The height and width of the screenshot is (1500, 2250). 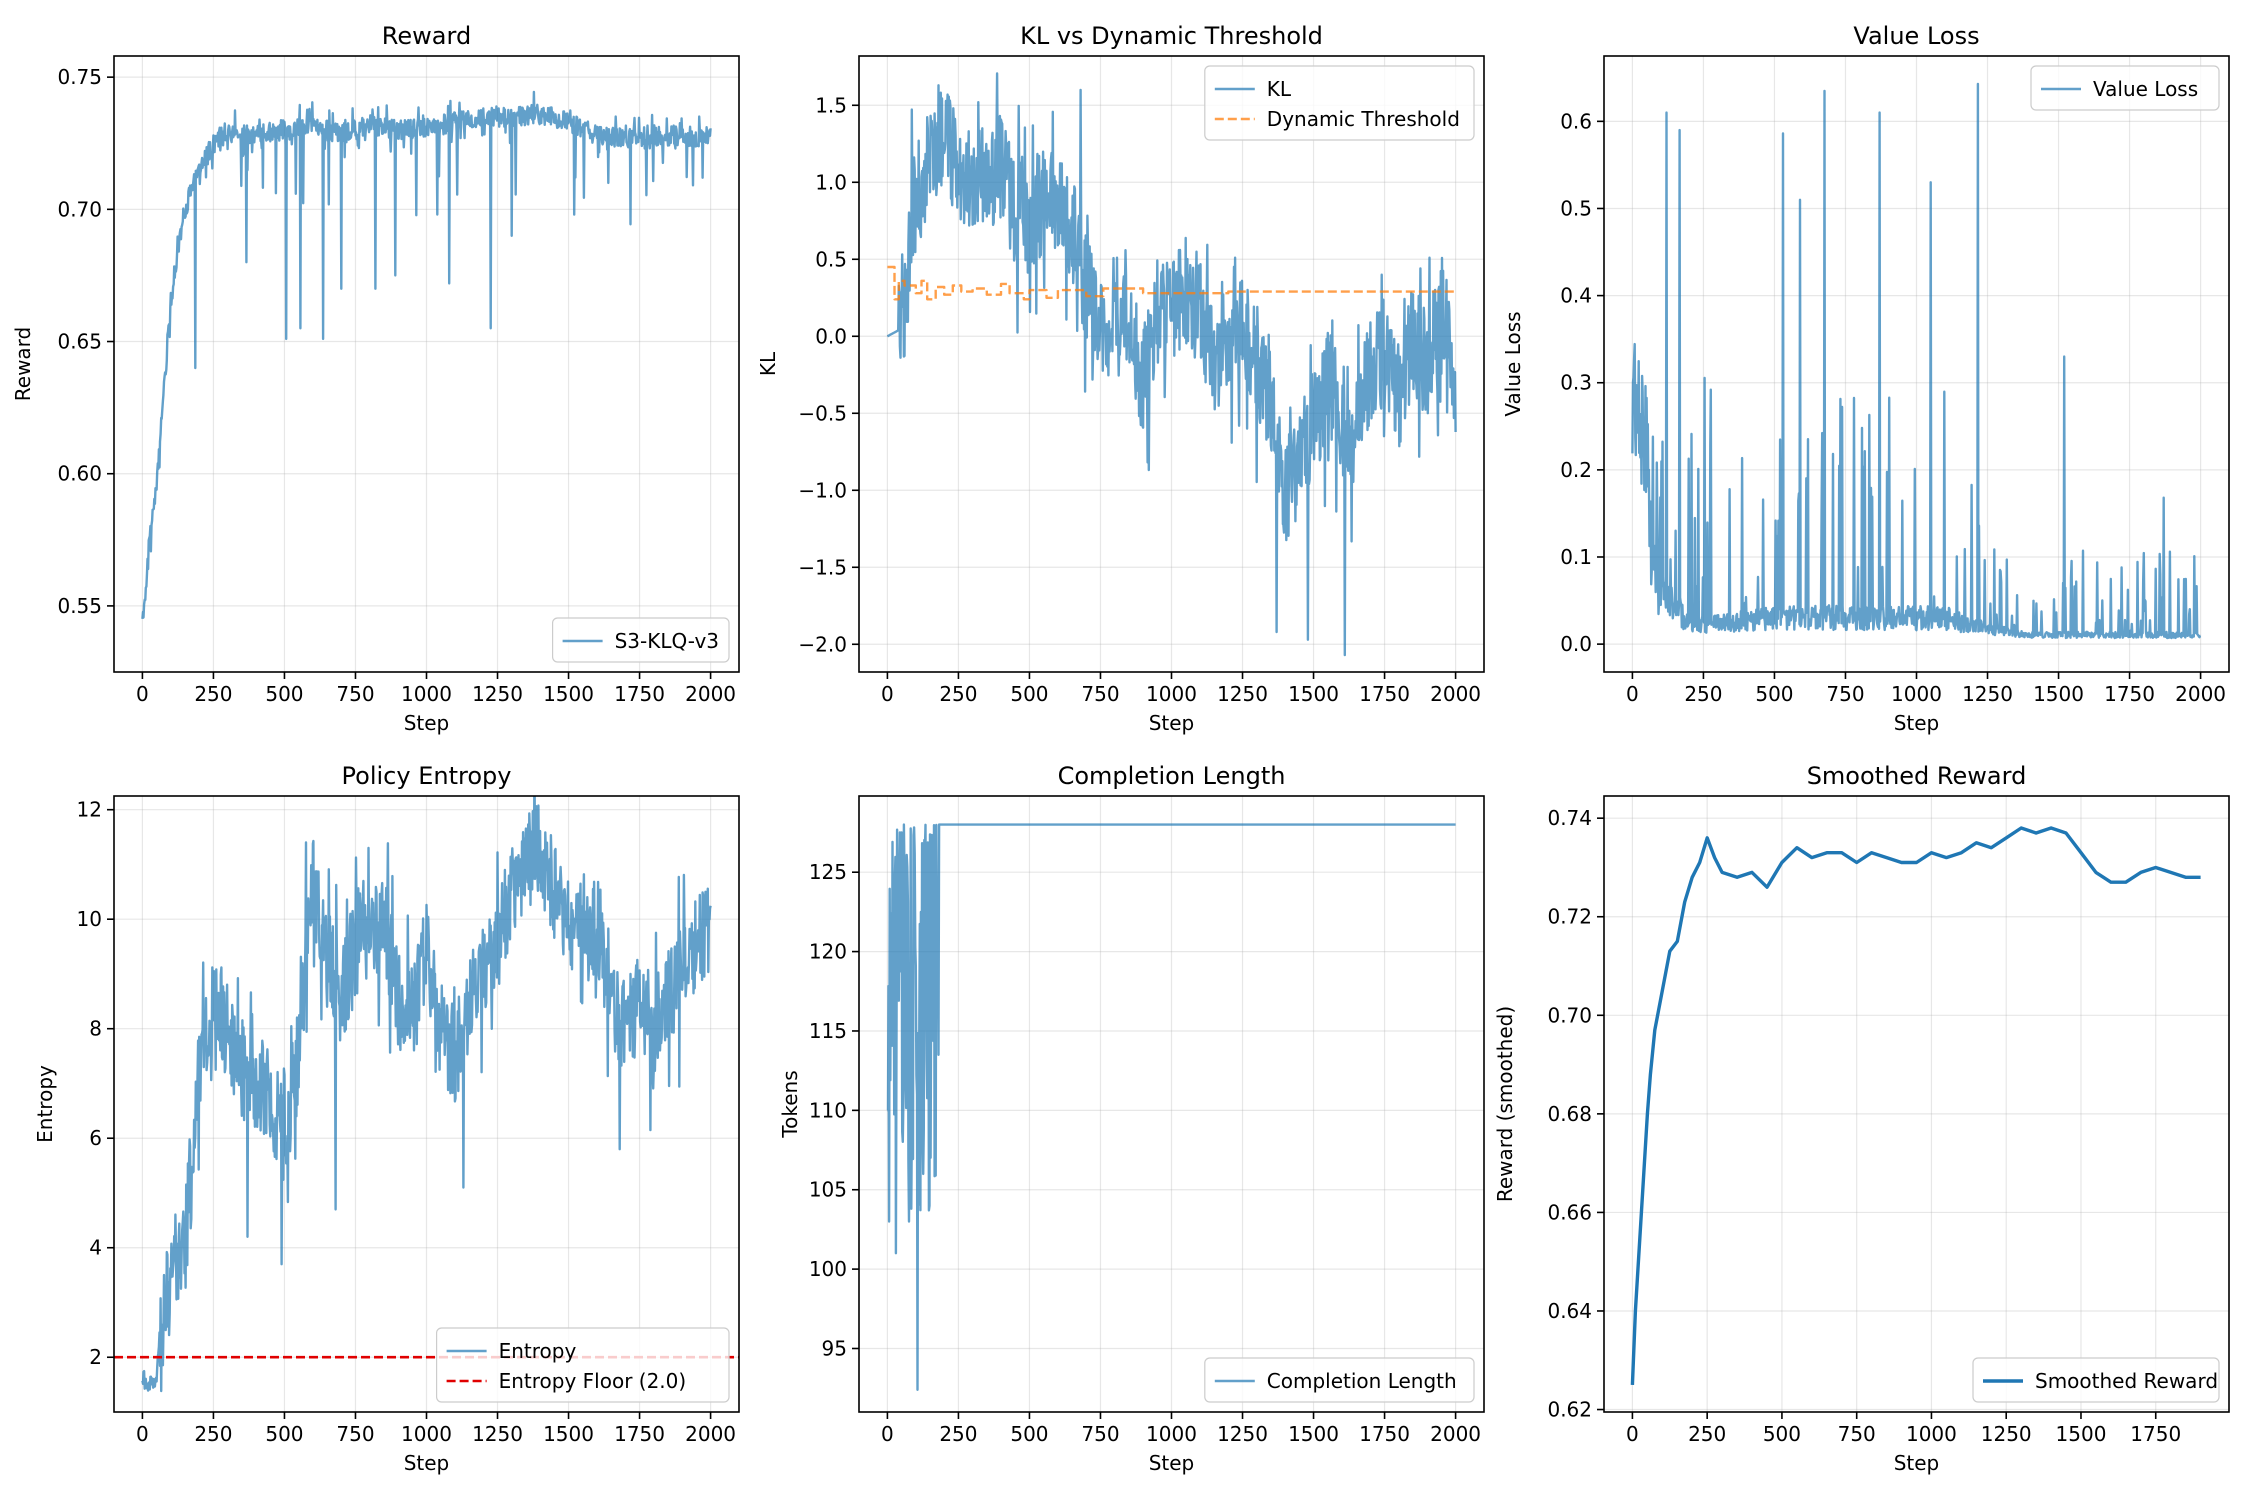 What do you see at coordinates (1569, 1410) in the screenshot?
I see `y-tick-label: 0.62` at bounding box center [1569, 1410].